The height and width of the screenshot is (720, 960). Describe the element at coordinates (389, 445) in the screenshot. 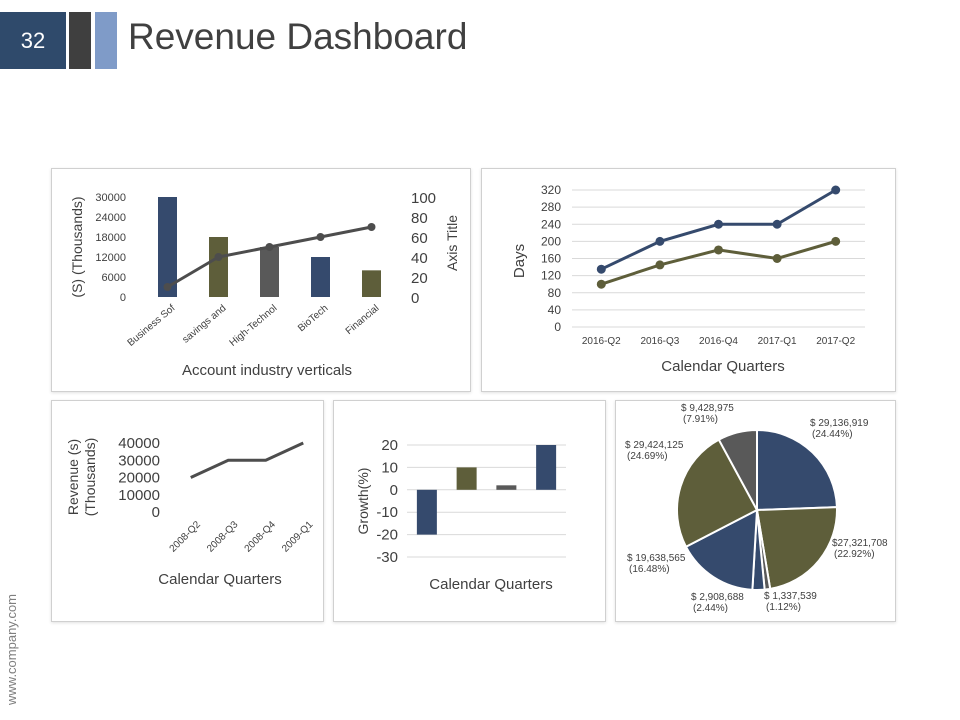

I see `y-tick-label: 20` at that location.